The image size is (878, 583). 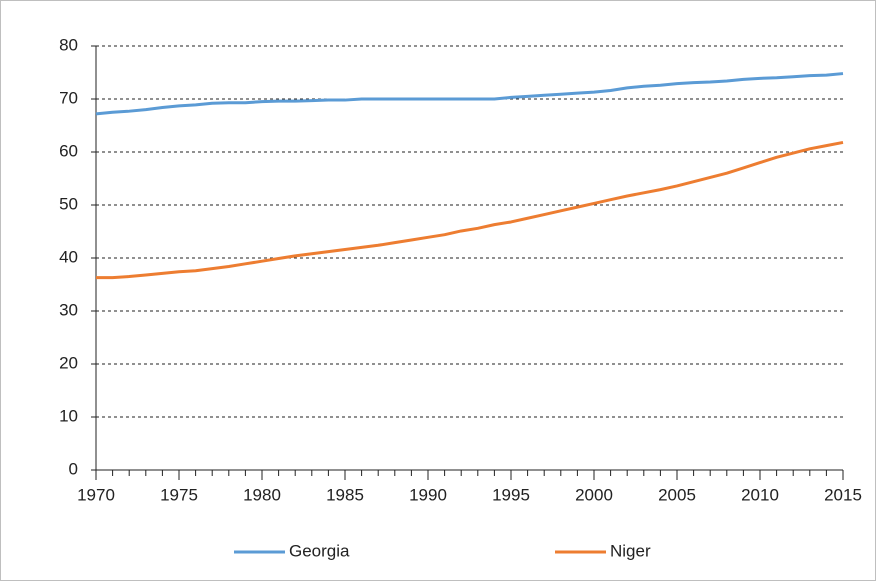 What do you see at coordinates (511, 494) in the screenshot?
I see `x-tick-label: 1995` at bounding box center [511, 494].